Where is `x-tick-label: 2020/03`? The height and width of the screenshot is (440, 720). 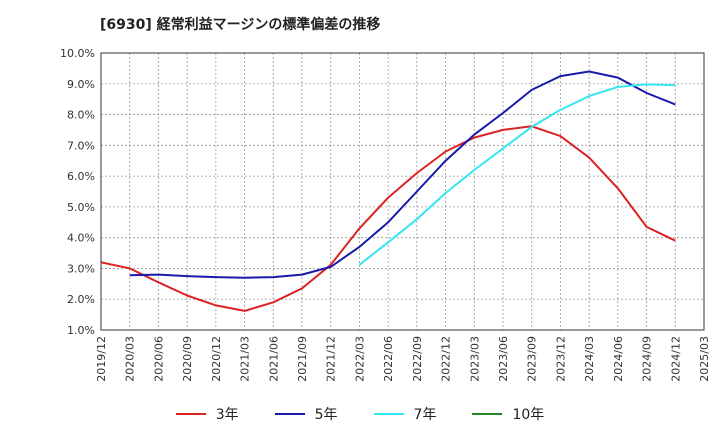
x-tick-label: 2020/03 is located at coordinates (130, 359).